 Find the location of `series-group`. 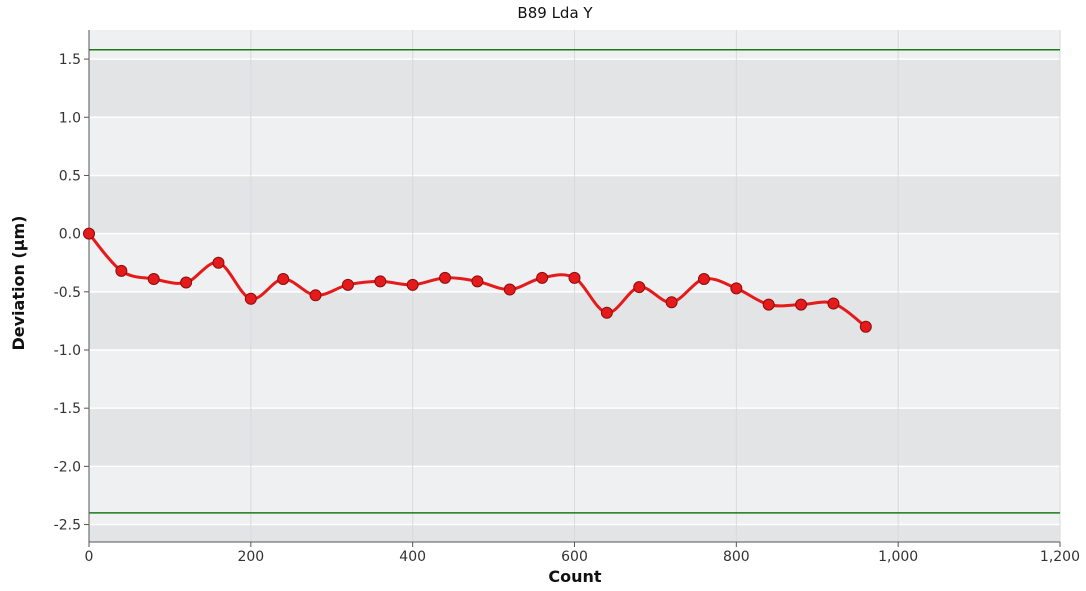

series-group is located at coordinates (477, 280).